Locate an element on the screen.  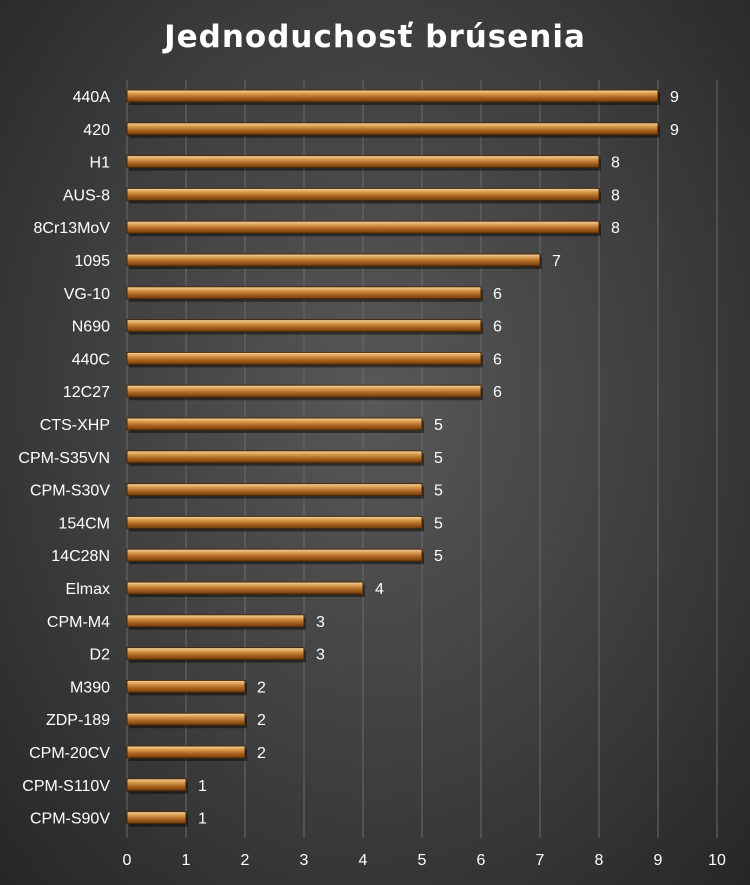
x-tick-label: 10 is located at coordinates (717, 860).